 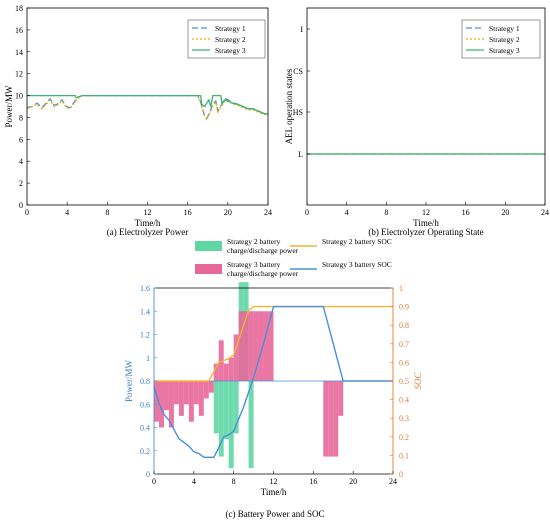 I want to click on y-axis-label: AEL operation states, so click(x=289, y=106).